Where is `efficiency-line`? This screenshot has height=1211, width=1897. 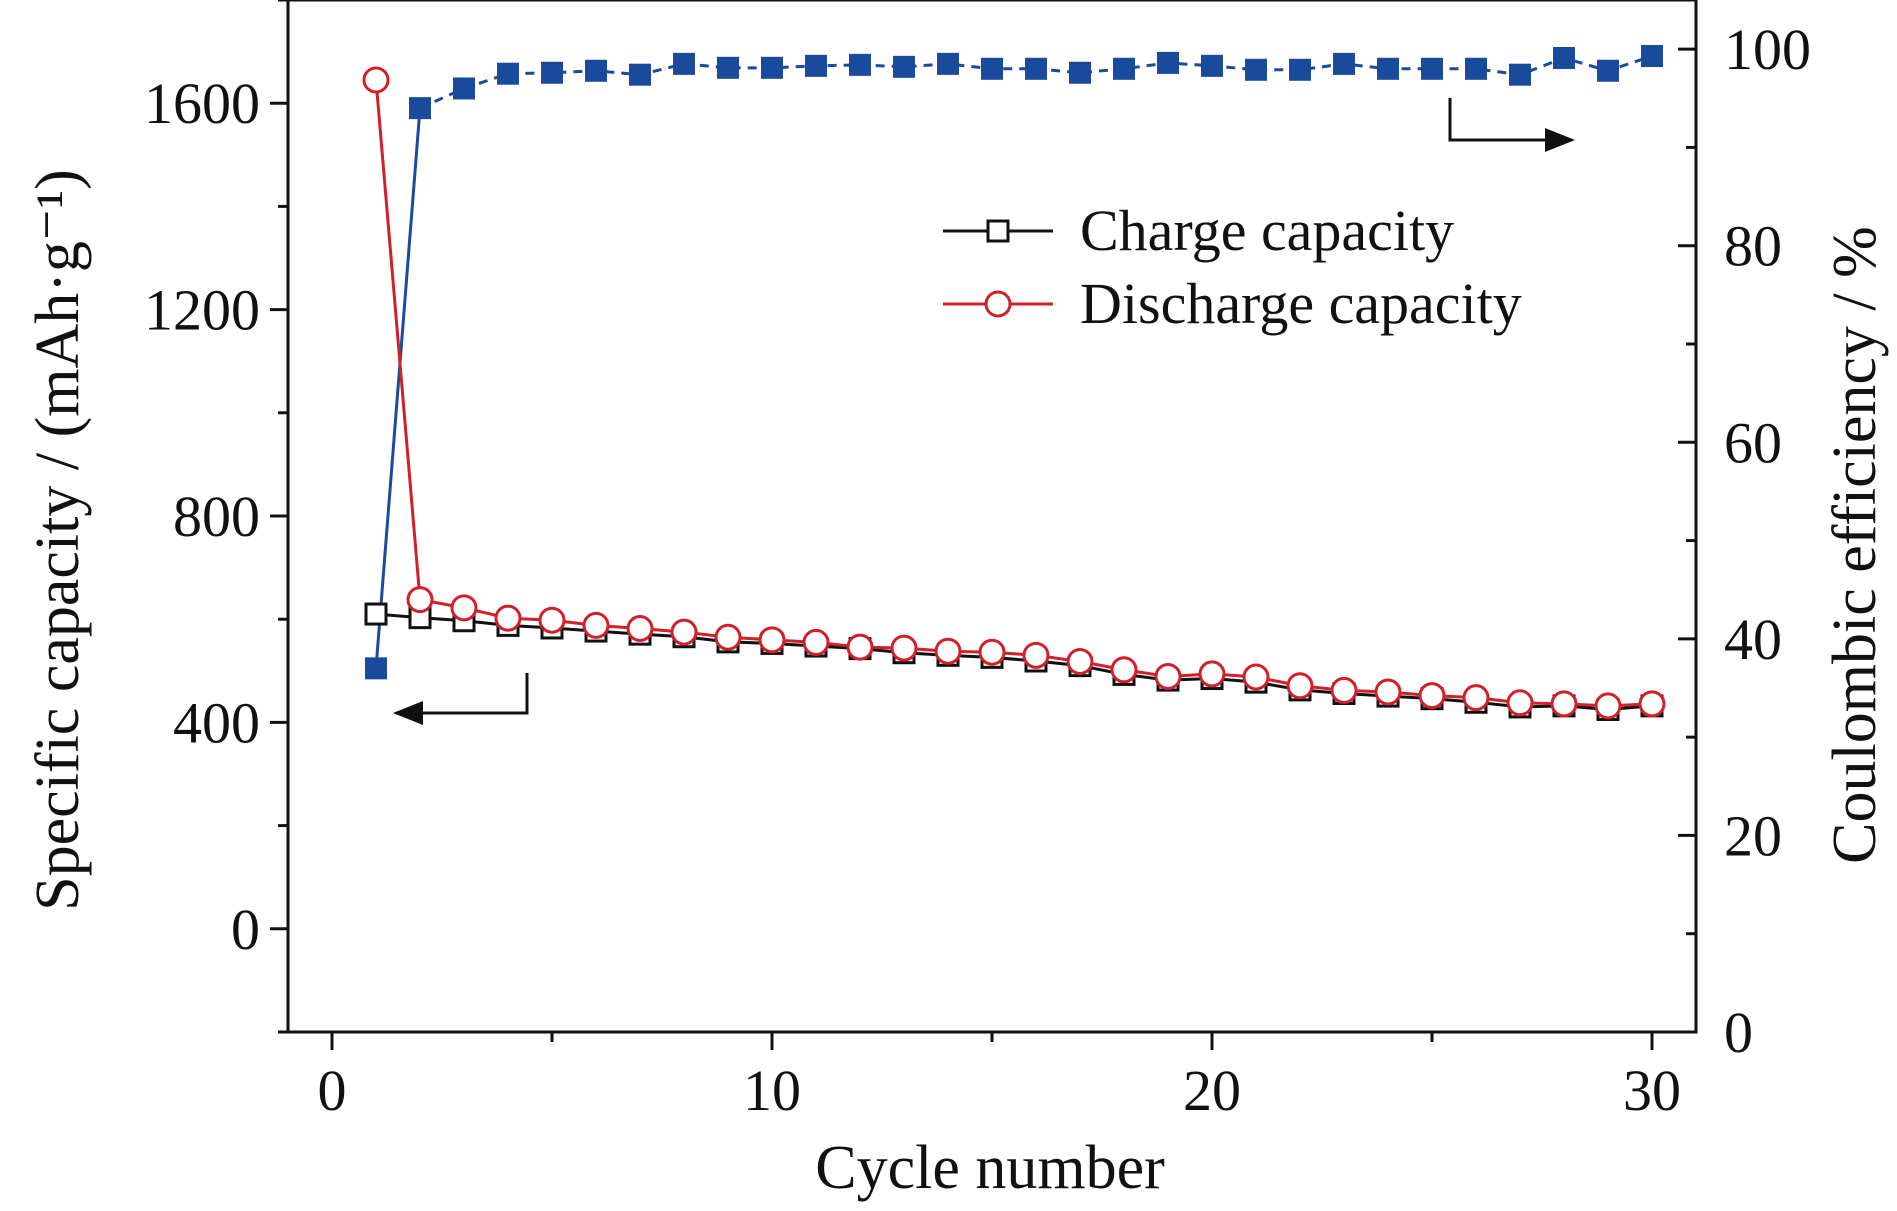
efficiency-line is located at coordinates (398, 388).